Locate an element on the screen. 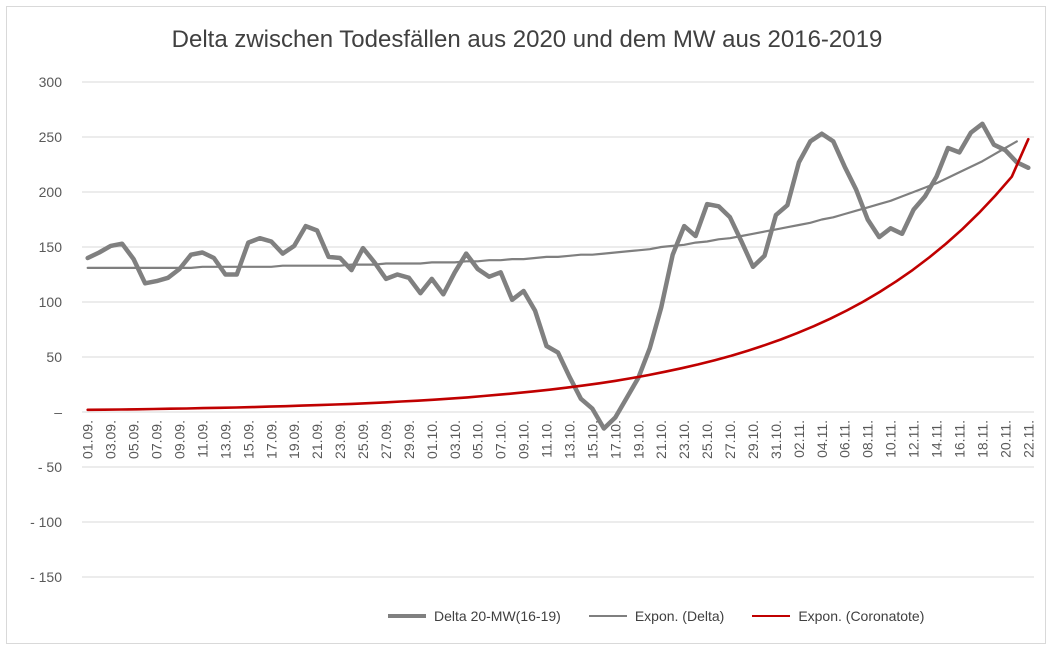 The width and height of the screenshot is (1054, 653). x-tick-label: 09.10. is located at coordinates (524, 439).